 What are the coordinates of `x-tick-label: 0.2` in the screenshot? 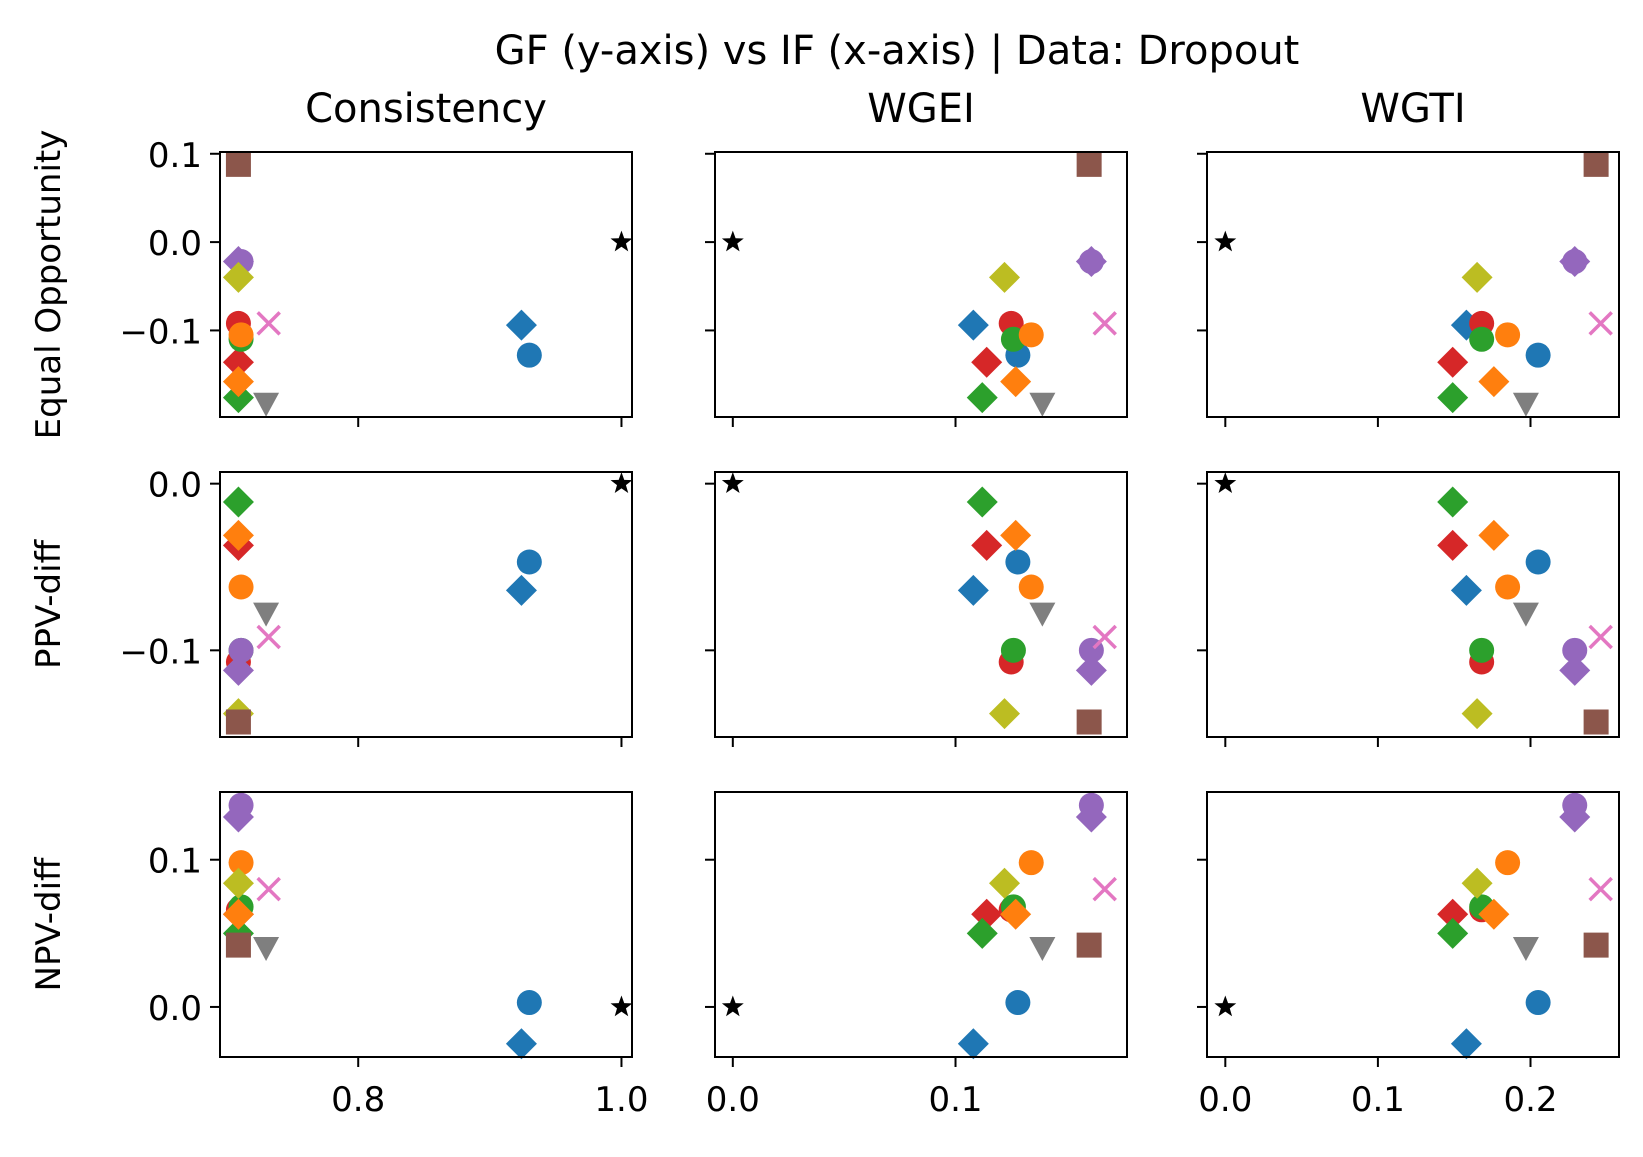 It's located at (1530, 1100).